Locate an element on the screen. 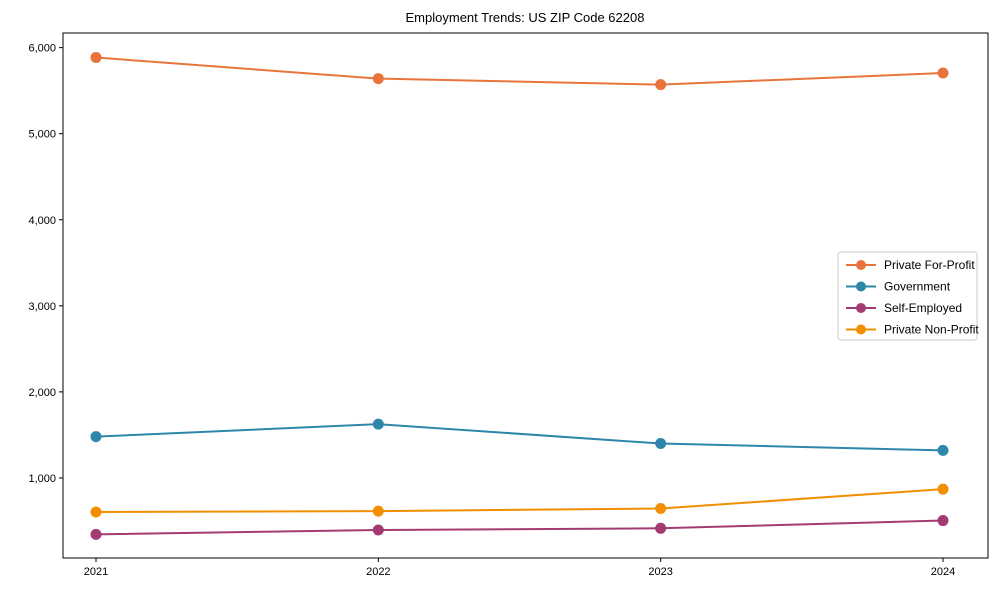 The height and width of the screenshot is (600, 1000). legend-marker-private-for-profit is located at coordinates (861, 265).